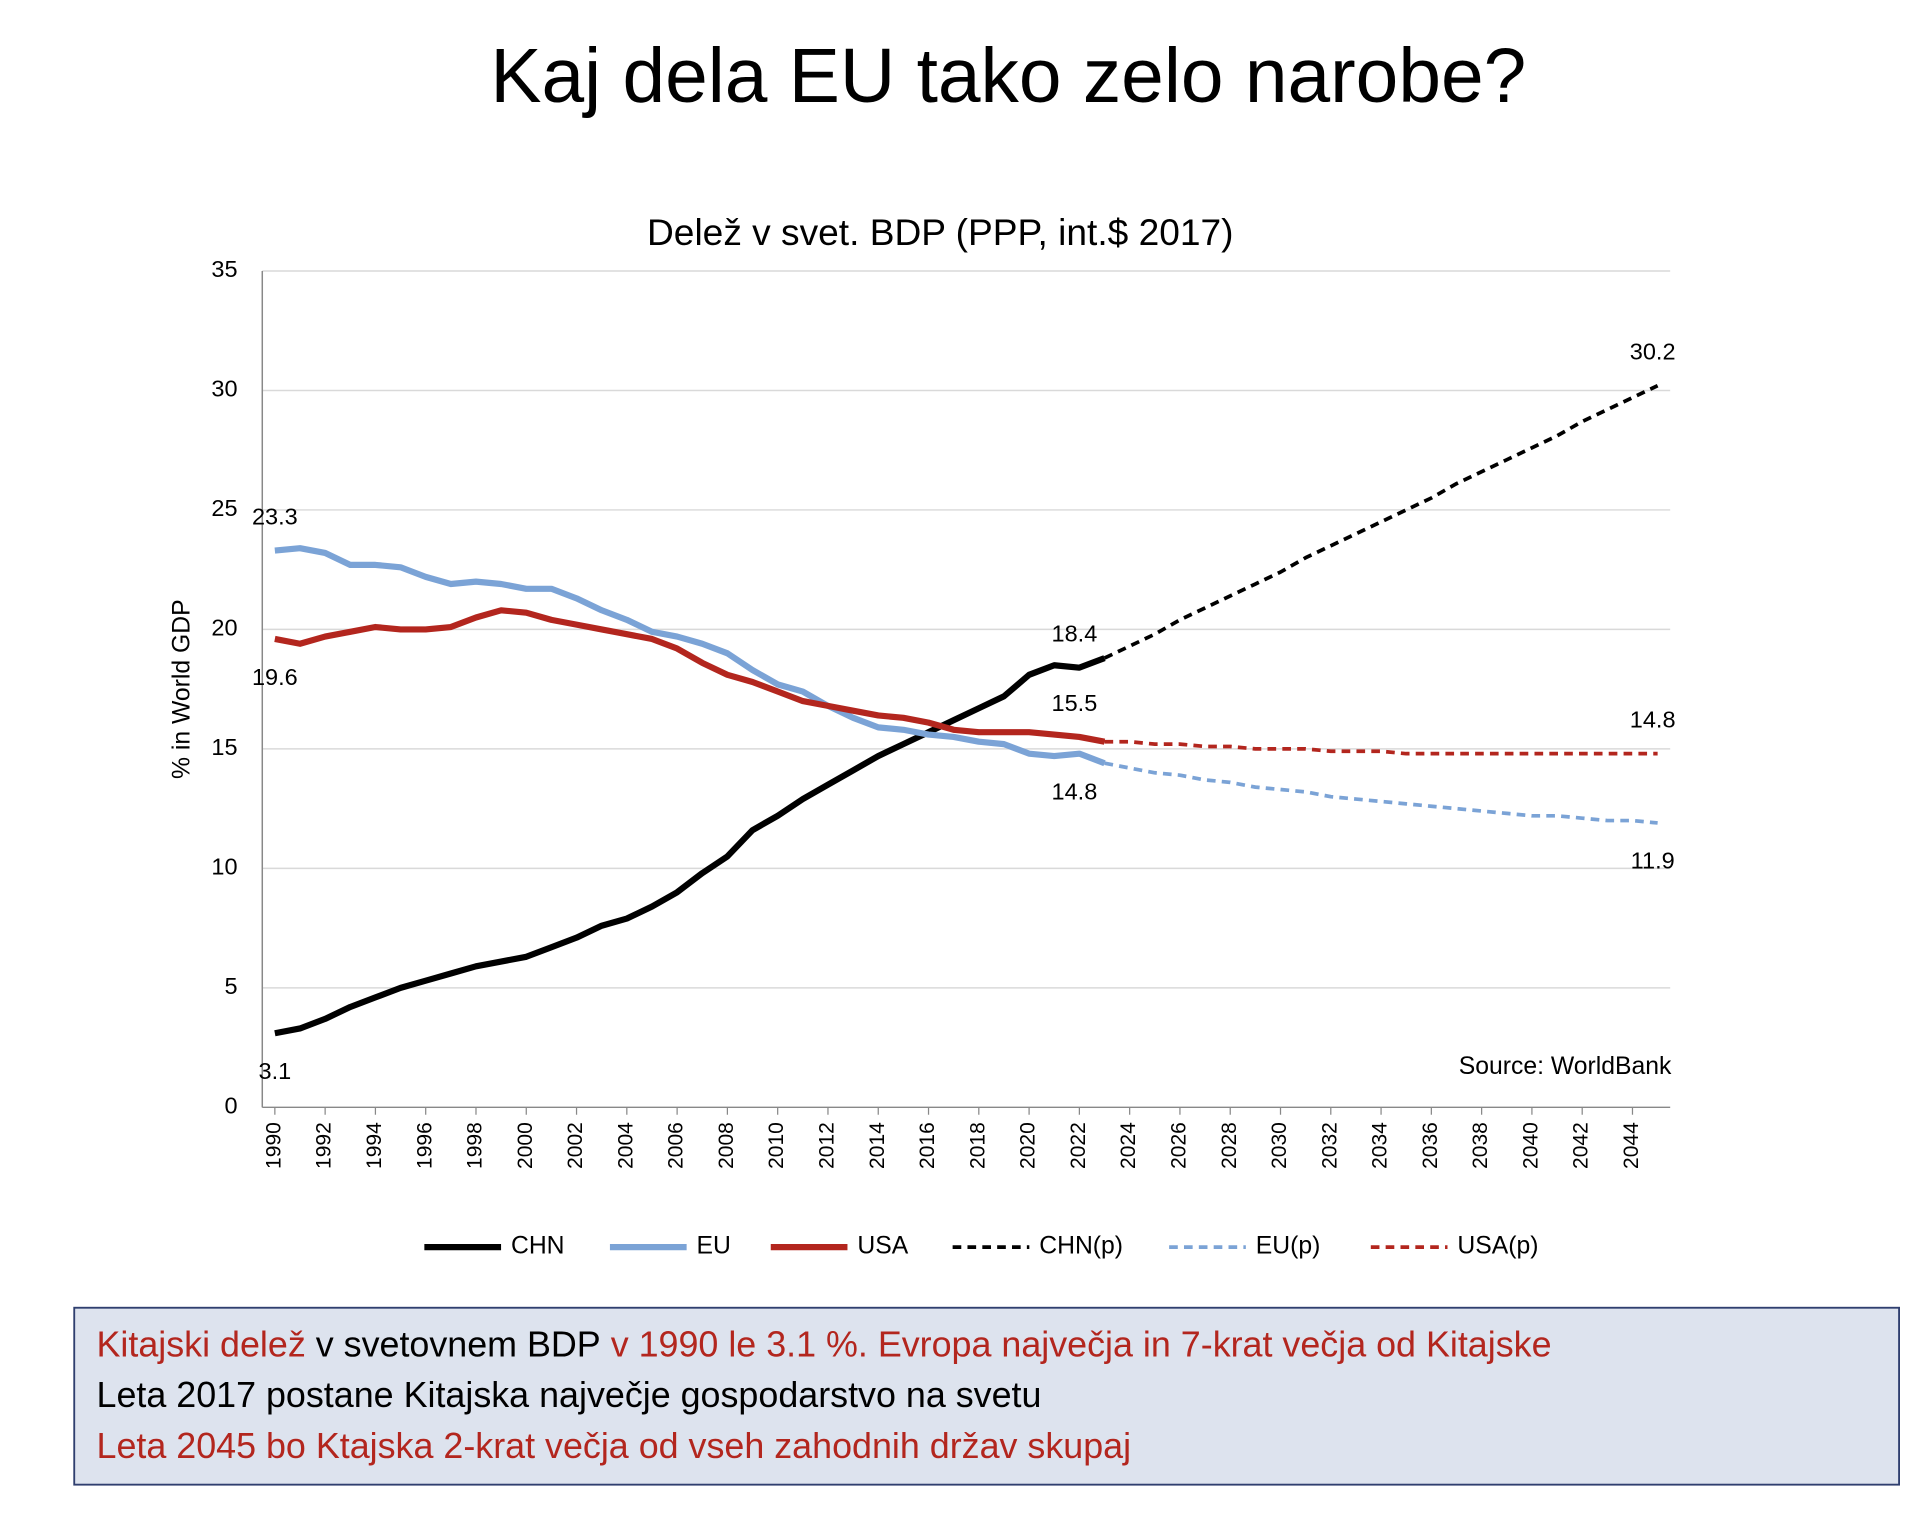  What do you see at coordinates (453, 1345) in the screenshot?
I see `note-text: v svetovnem BDP` at bounding box center [453, 1345].